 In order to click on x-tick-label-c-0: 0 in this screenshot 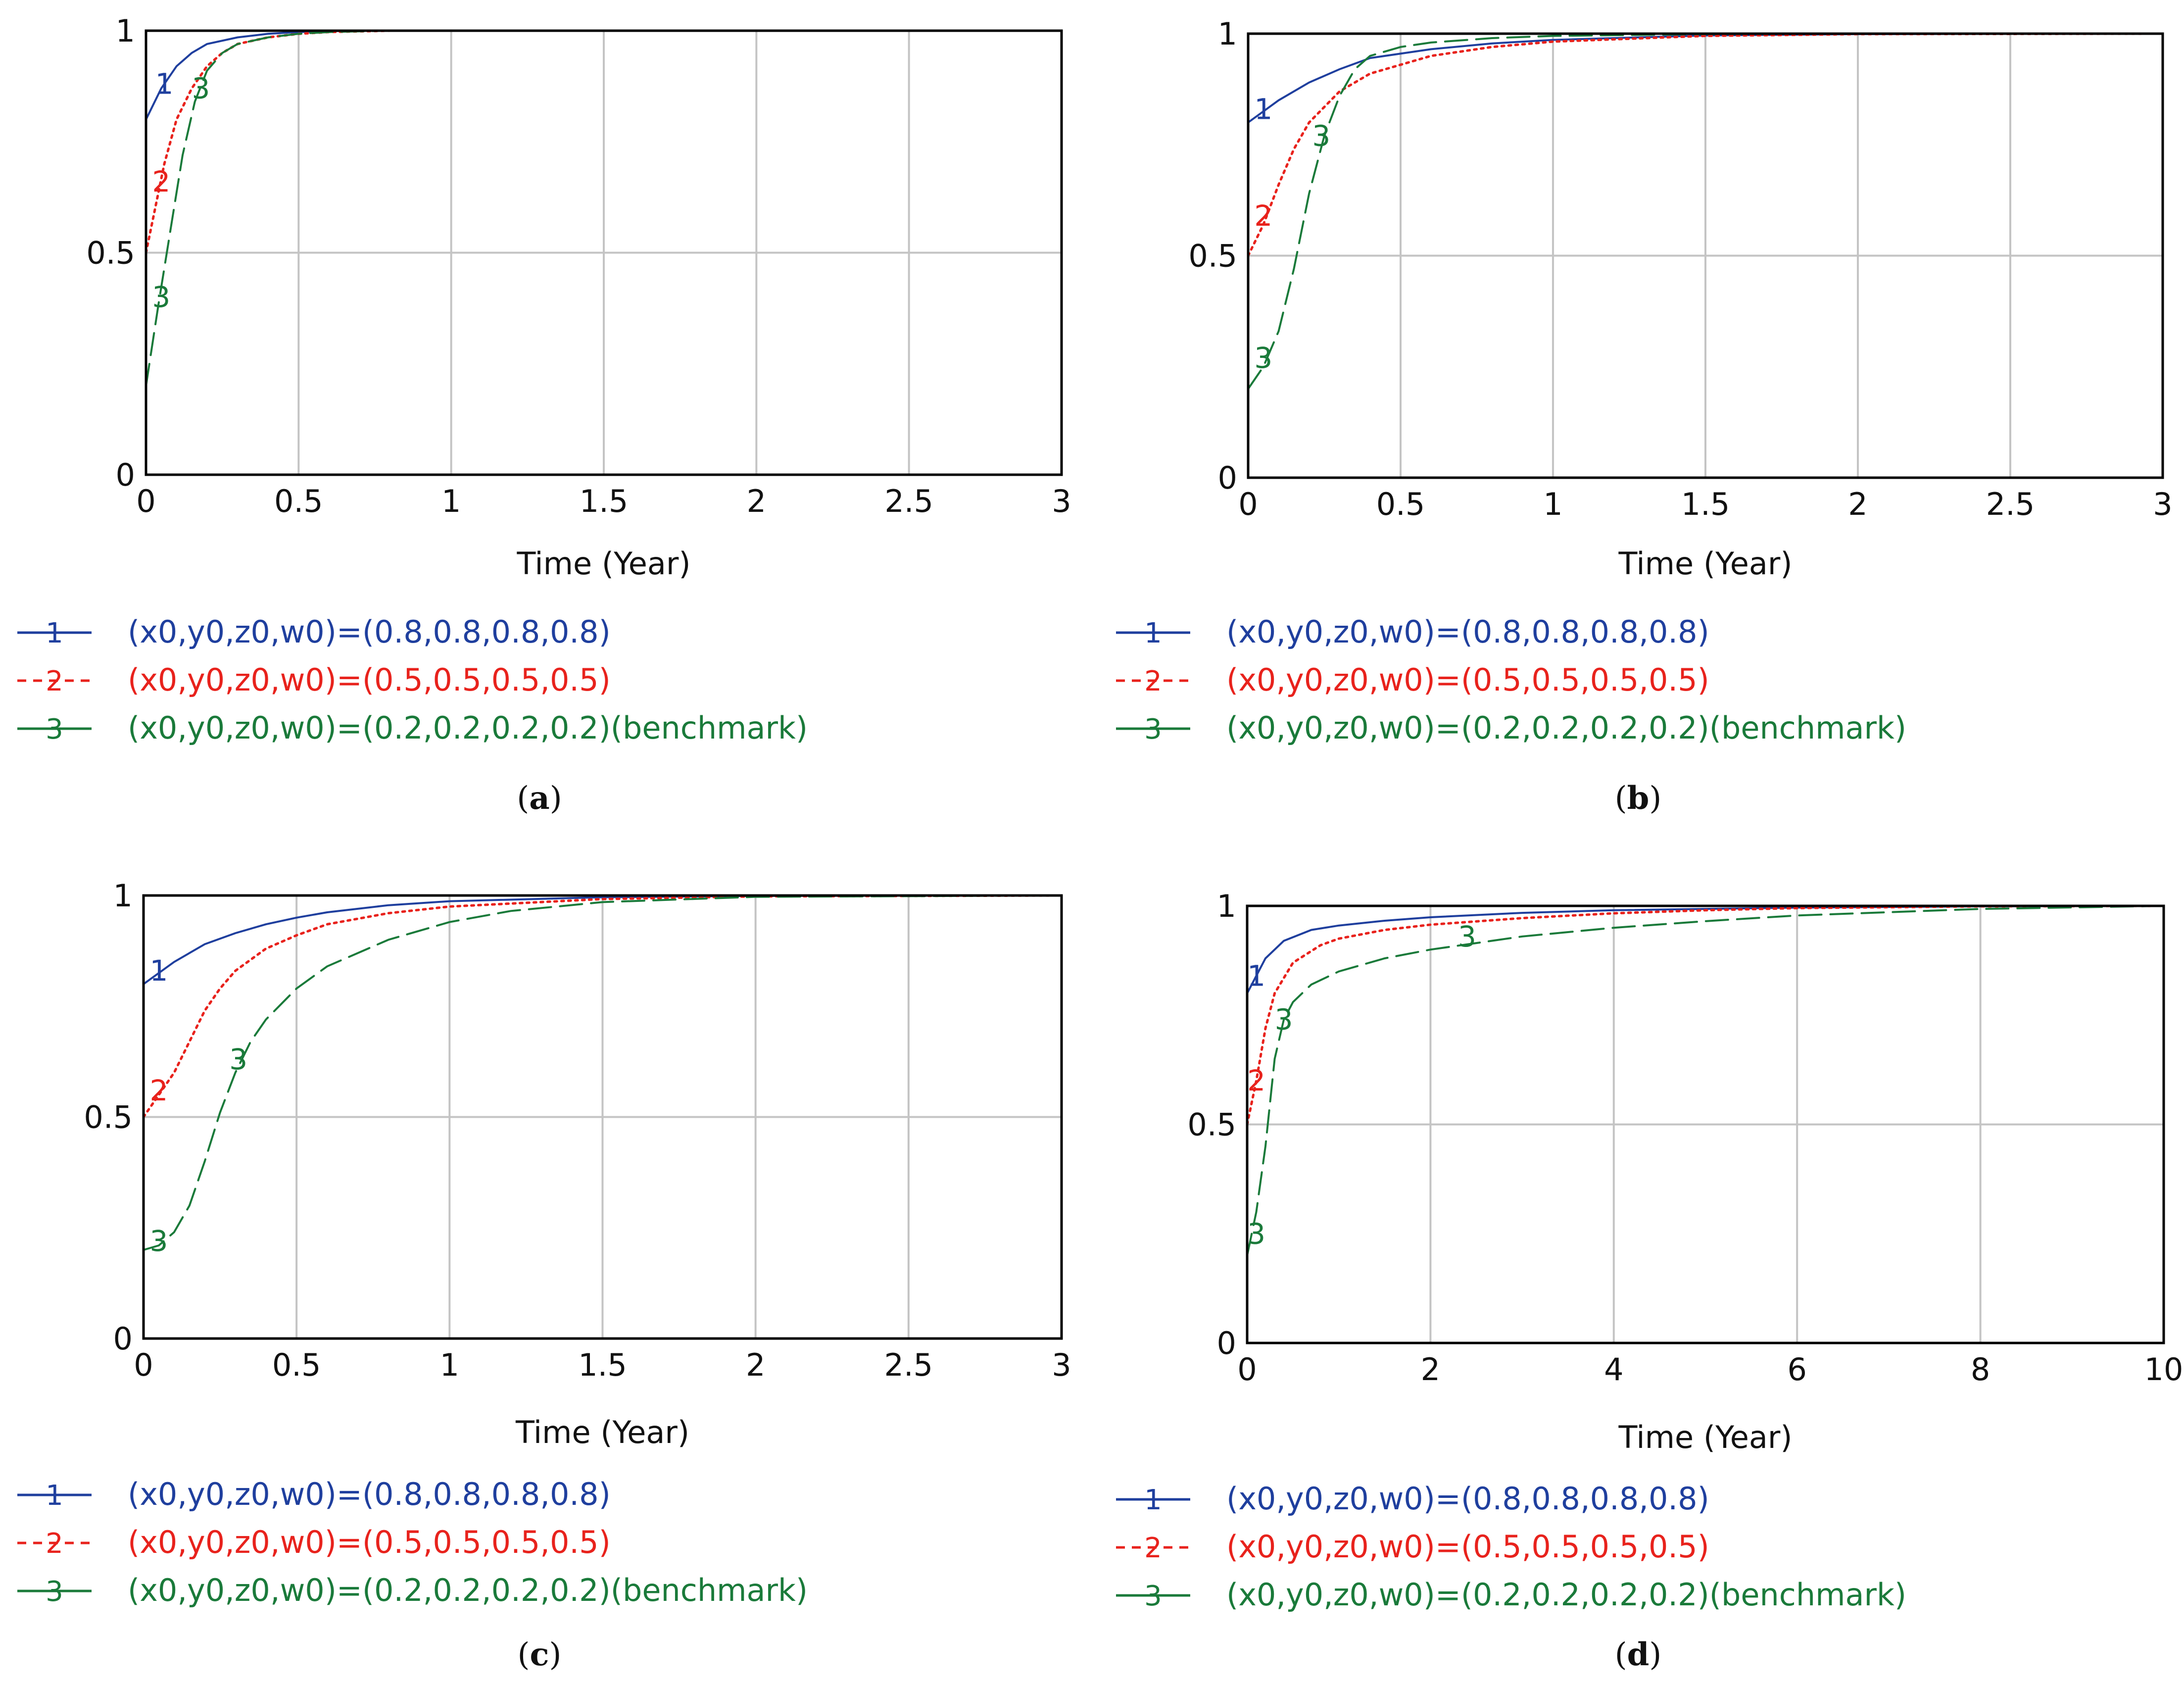, I will do `click(143, 1365)`.